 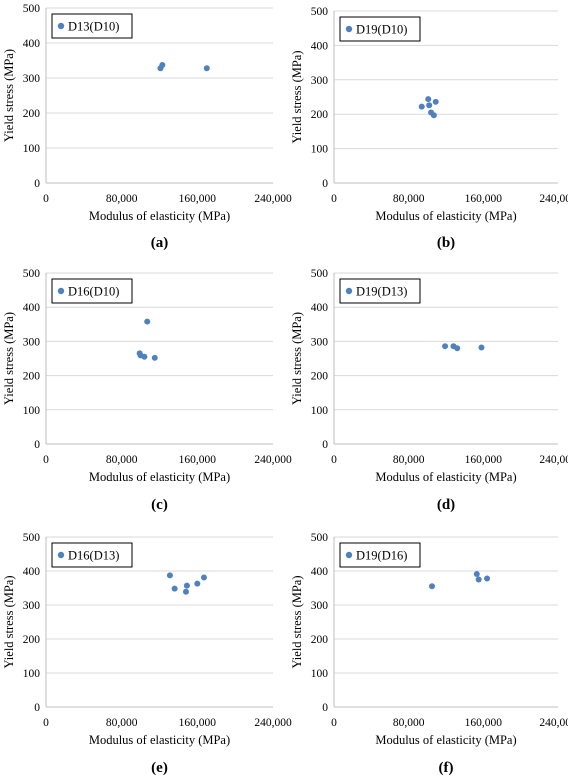 I want to click on legend-label: D19(D10), so click(x=381, y=30).